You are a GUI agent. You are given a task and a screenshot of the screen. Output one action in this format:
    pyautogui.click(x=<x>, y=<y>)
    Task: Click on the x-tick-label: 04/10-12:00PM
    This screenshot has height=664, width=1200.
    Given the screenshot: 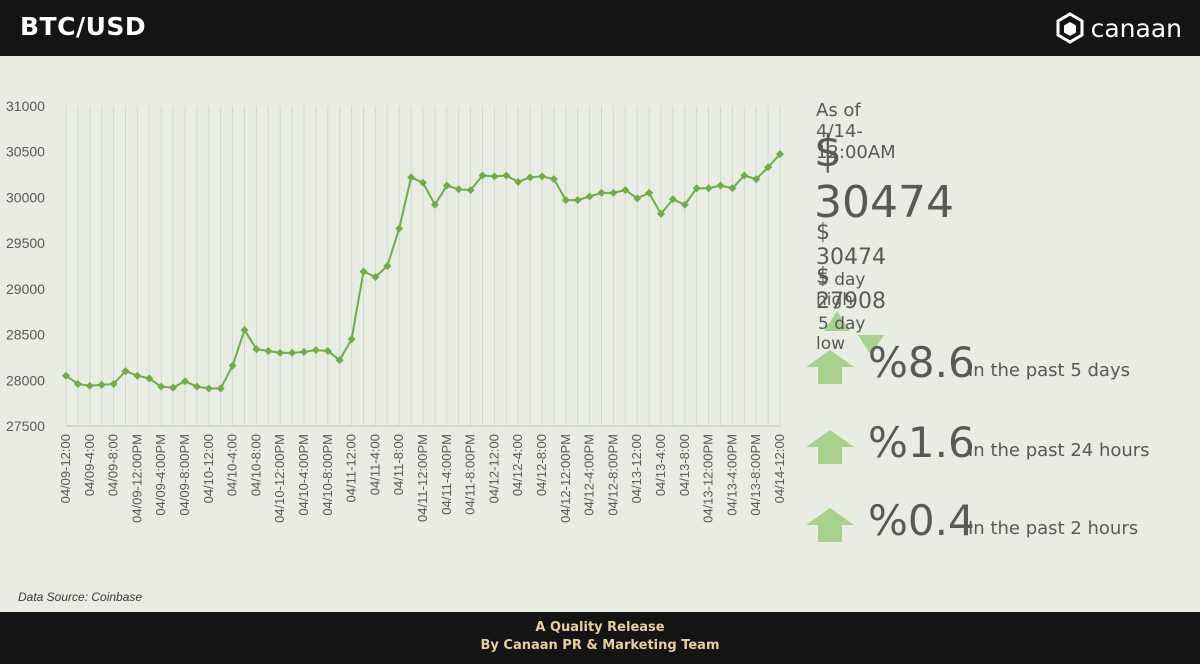 What is the action you would take?
    pyautogui.click(x=279, y=478)
    